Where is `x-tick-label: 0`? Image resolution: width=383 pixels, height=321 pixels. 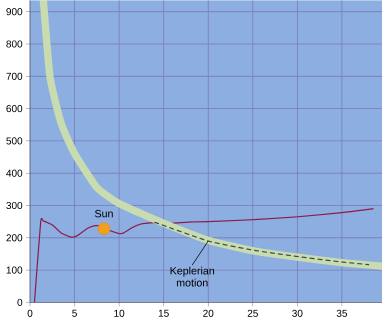
x-tick-label: 0 is located at coordinates (30, 313).